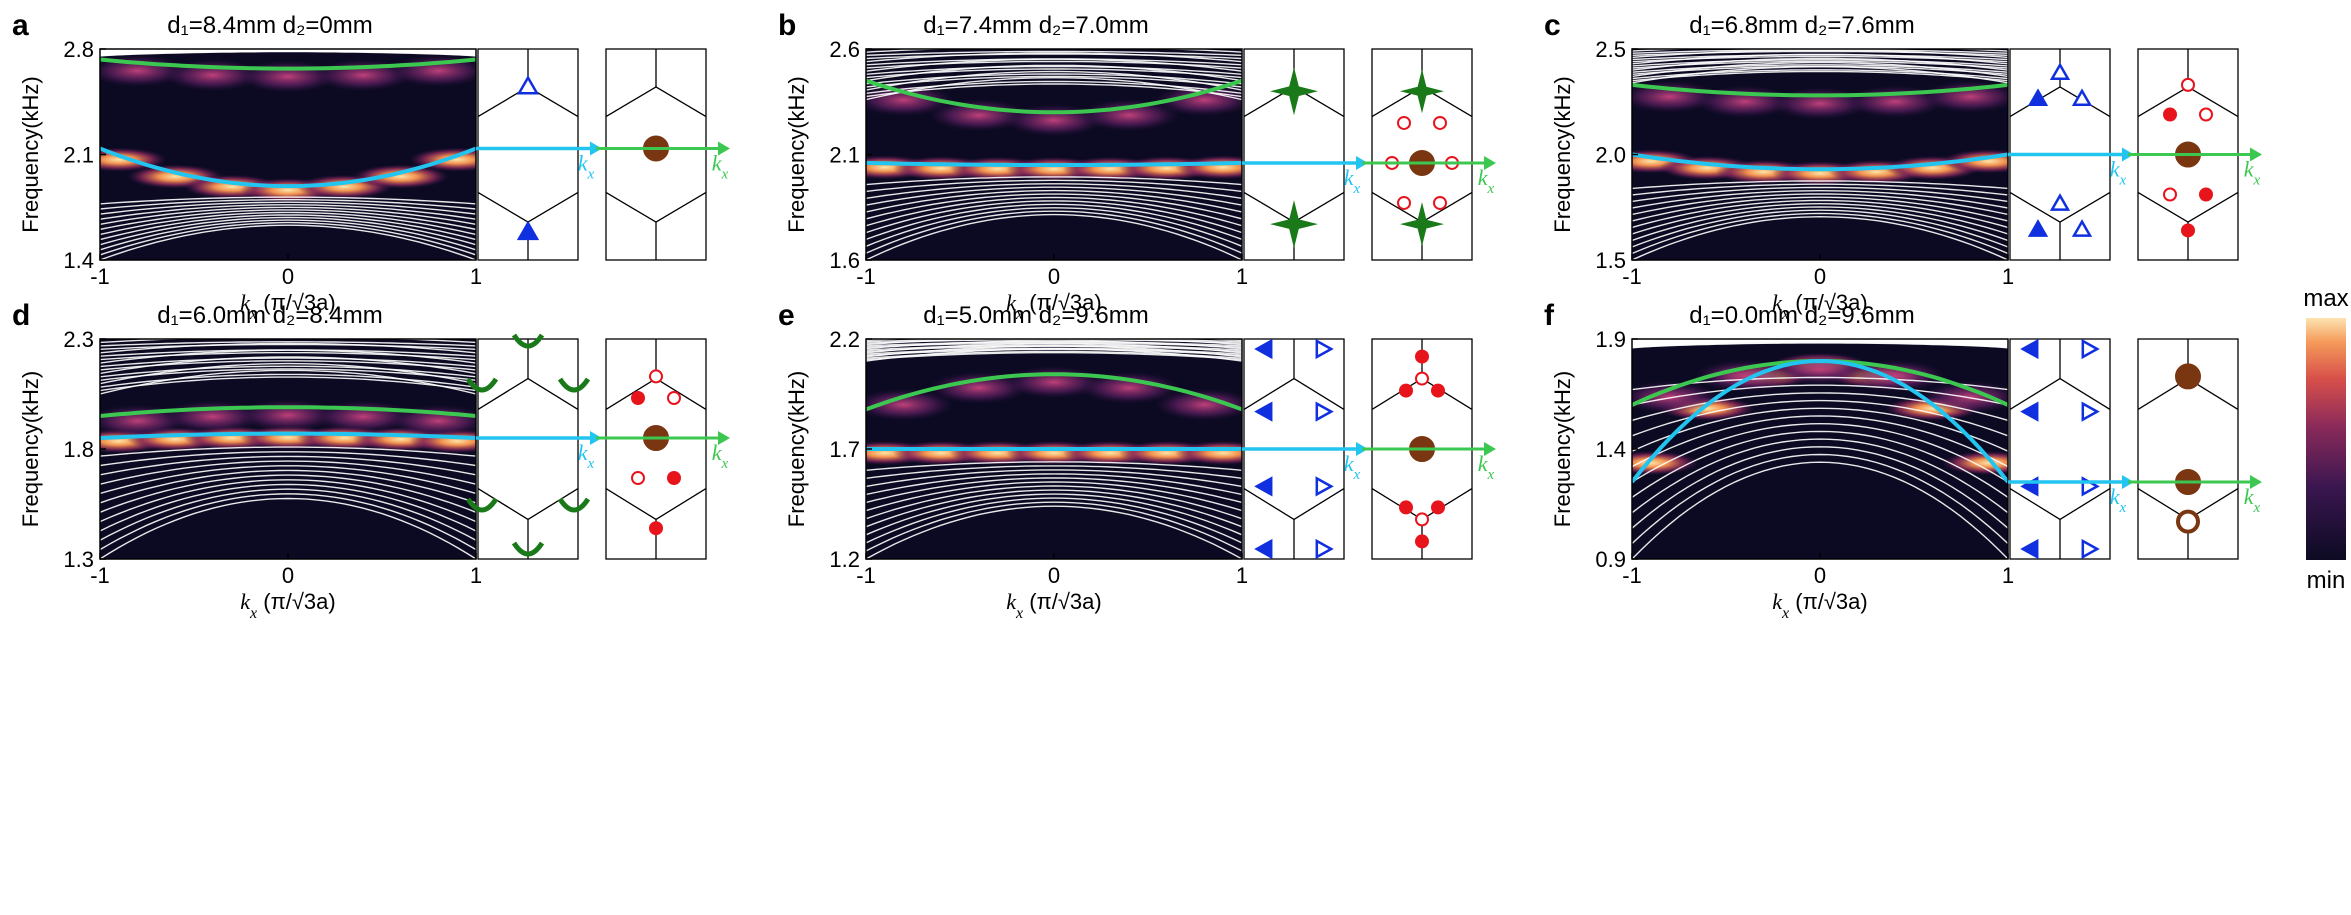  What do you see at coordinates (2256, 154) in the screenshot?
I see `green-arrow-head-icon` at bounding box center [2256, 154].